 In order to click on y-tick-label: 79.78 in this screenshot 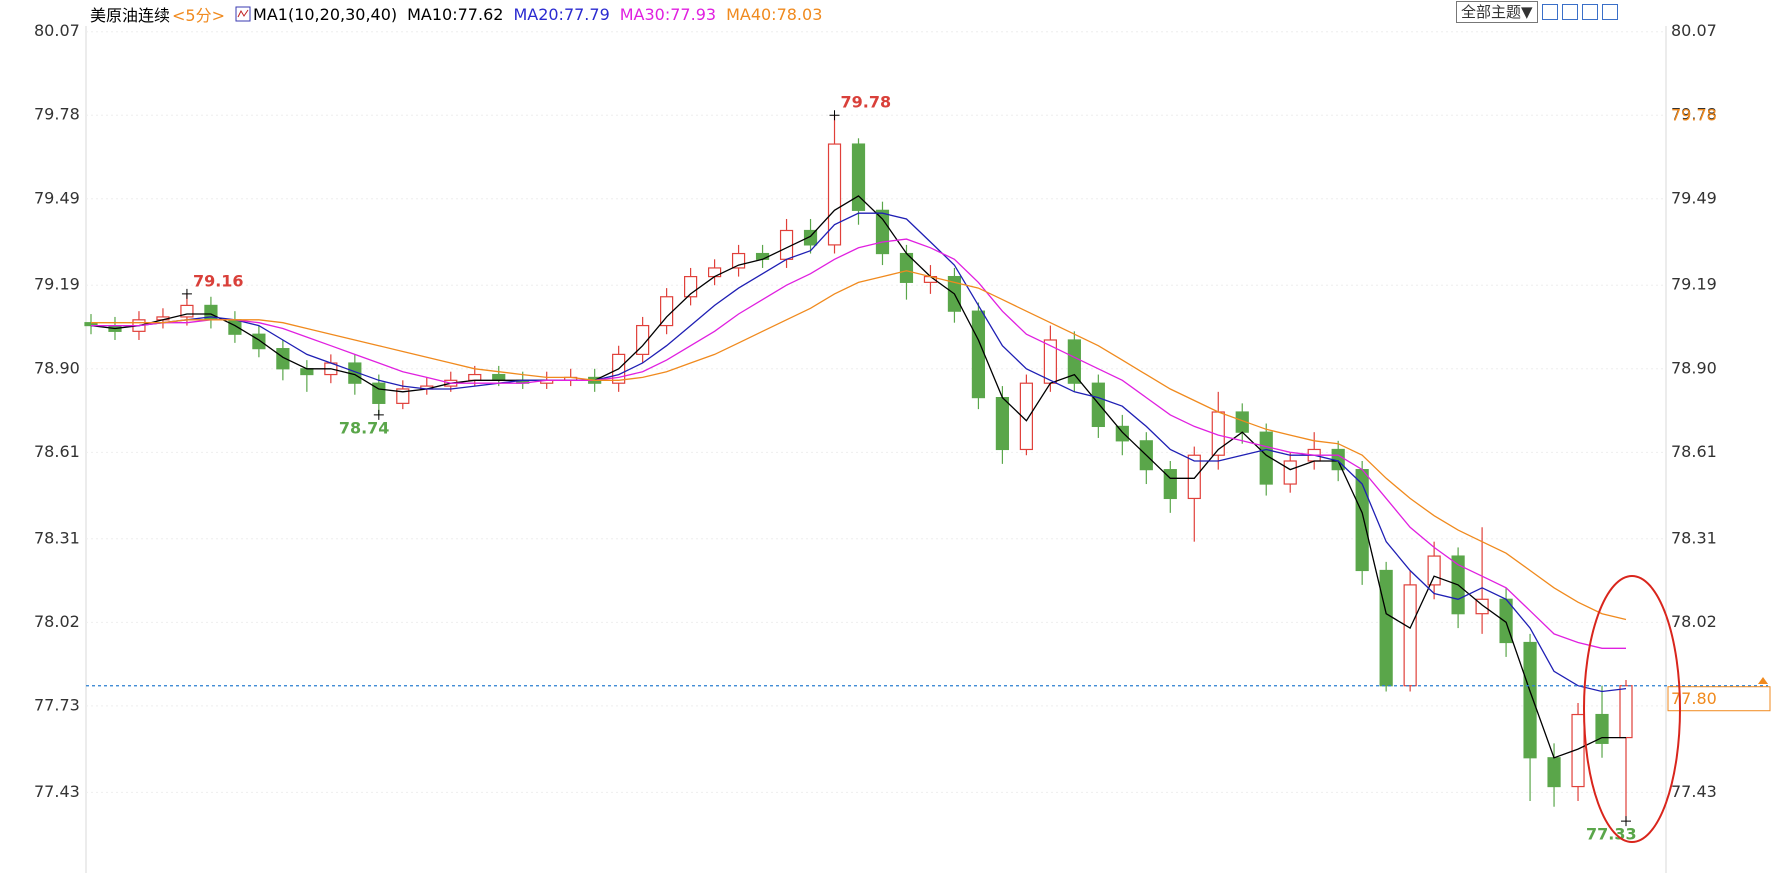, I will do `click(57, 114)`.